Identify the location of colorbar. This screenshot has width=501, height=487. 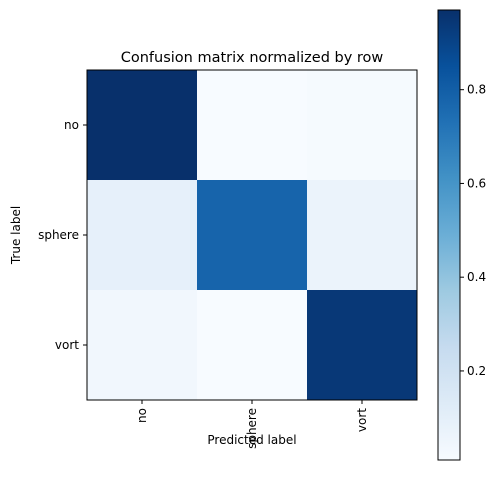
(449, 235).